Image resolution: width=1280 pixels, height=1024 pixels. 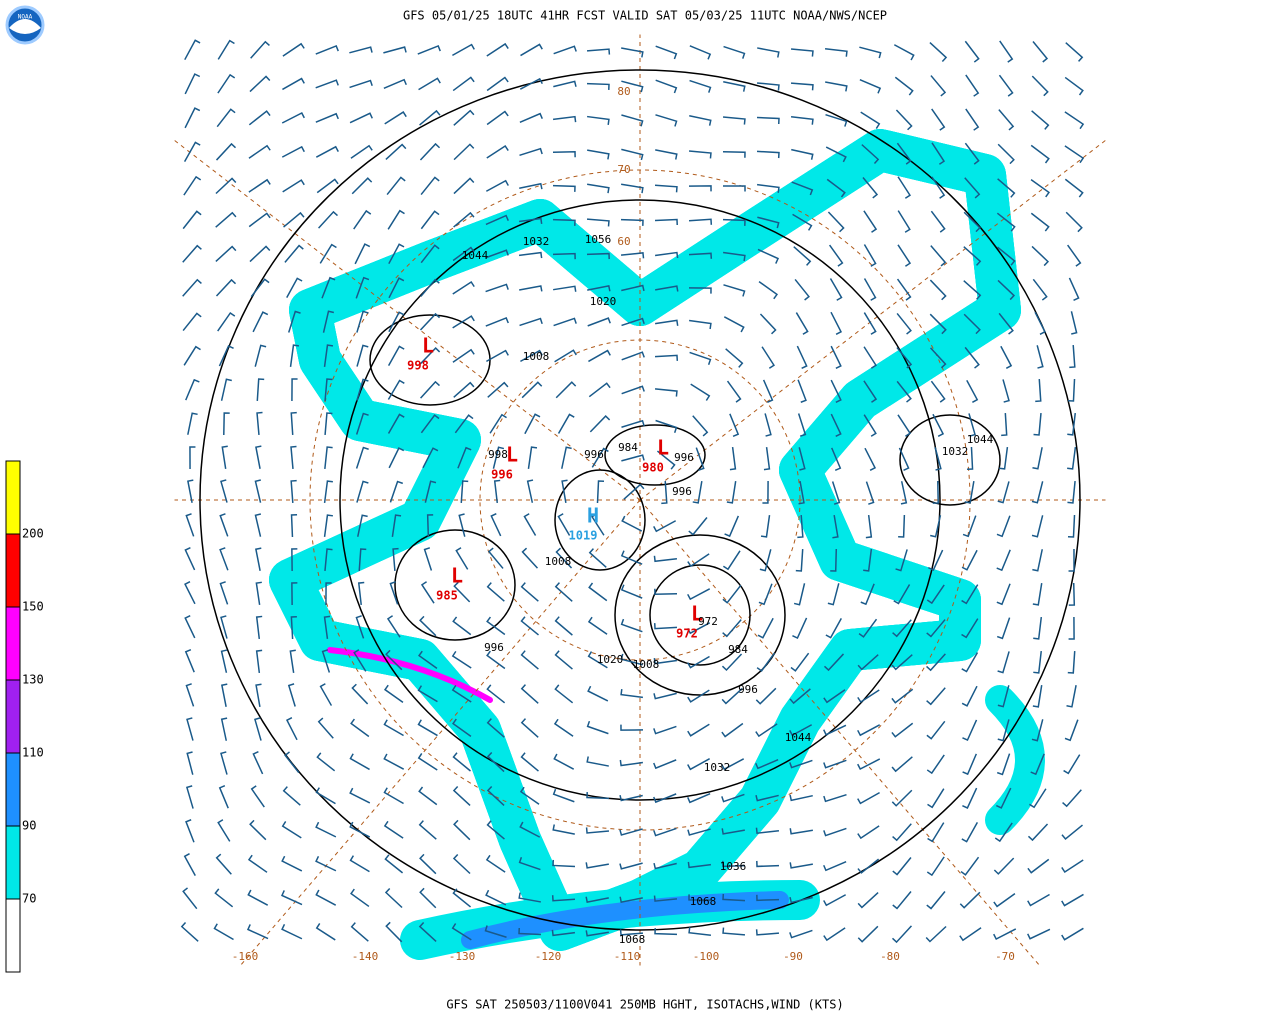 I want to click on legend-label: 150, so click(x=33, y=607).